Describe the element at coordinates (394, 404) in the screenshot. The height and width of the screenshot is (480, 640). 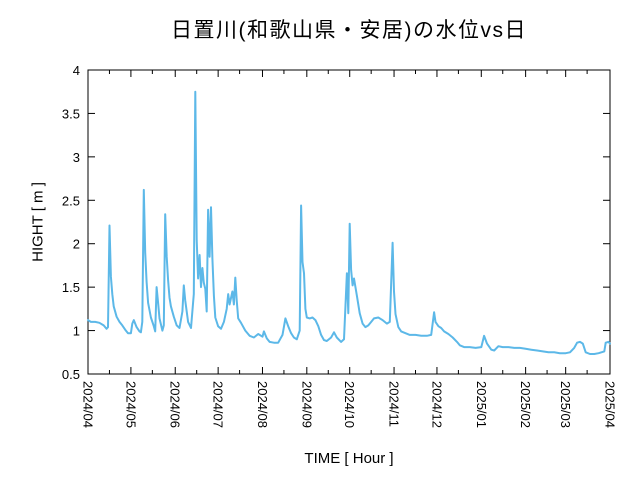
I see `x-tick-label: 2024/11` at that location.